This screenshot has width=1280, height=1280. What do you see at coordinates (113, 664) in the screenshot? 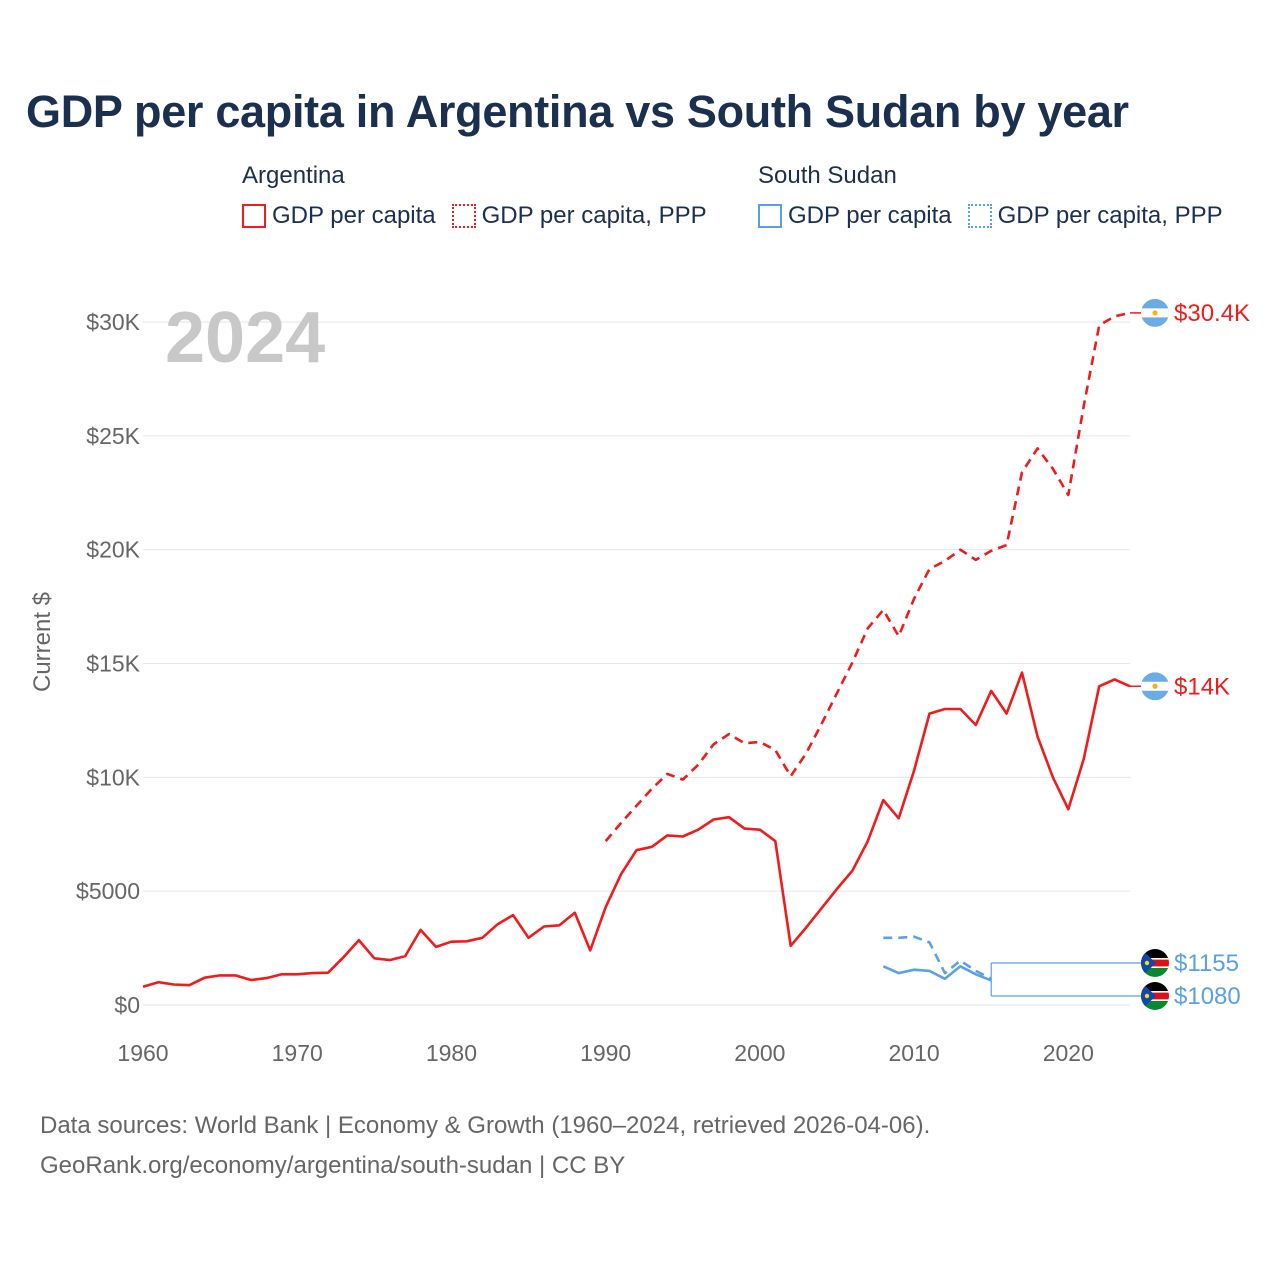
I see `y-tick-label: $15K` at bounding box center [113, 664].